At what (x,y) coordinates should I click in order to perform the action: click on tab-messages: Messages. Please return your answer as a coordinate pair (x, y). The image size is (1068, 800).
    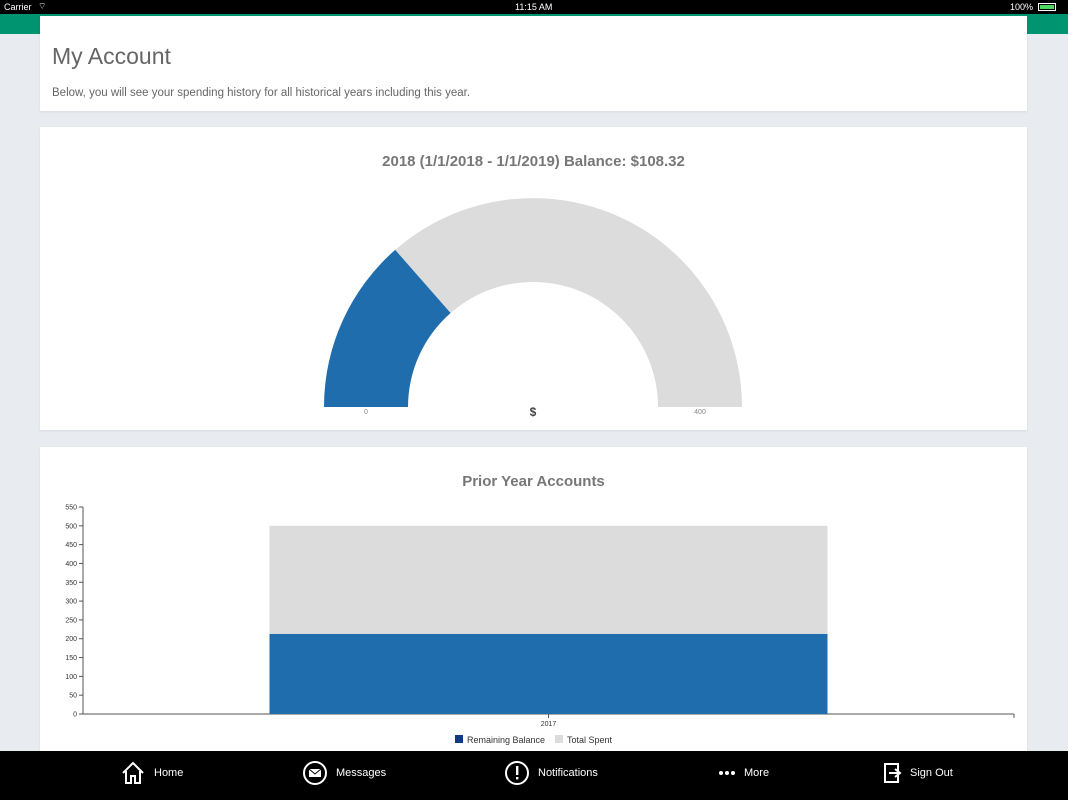
    Looking at the image, I should click on (344, 773).